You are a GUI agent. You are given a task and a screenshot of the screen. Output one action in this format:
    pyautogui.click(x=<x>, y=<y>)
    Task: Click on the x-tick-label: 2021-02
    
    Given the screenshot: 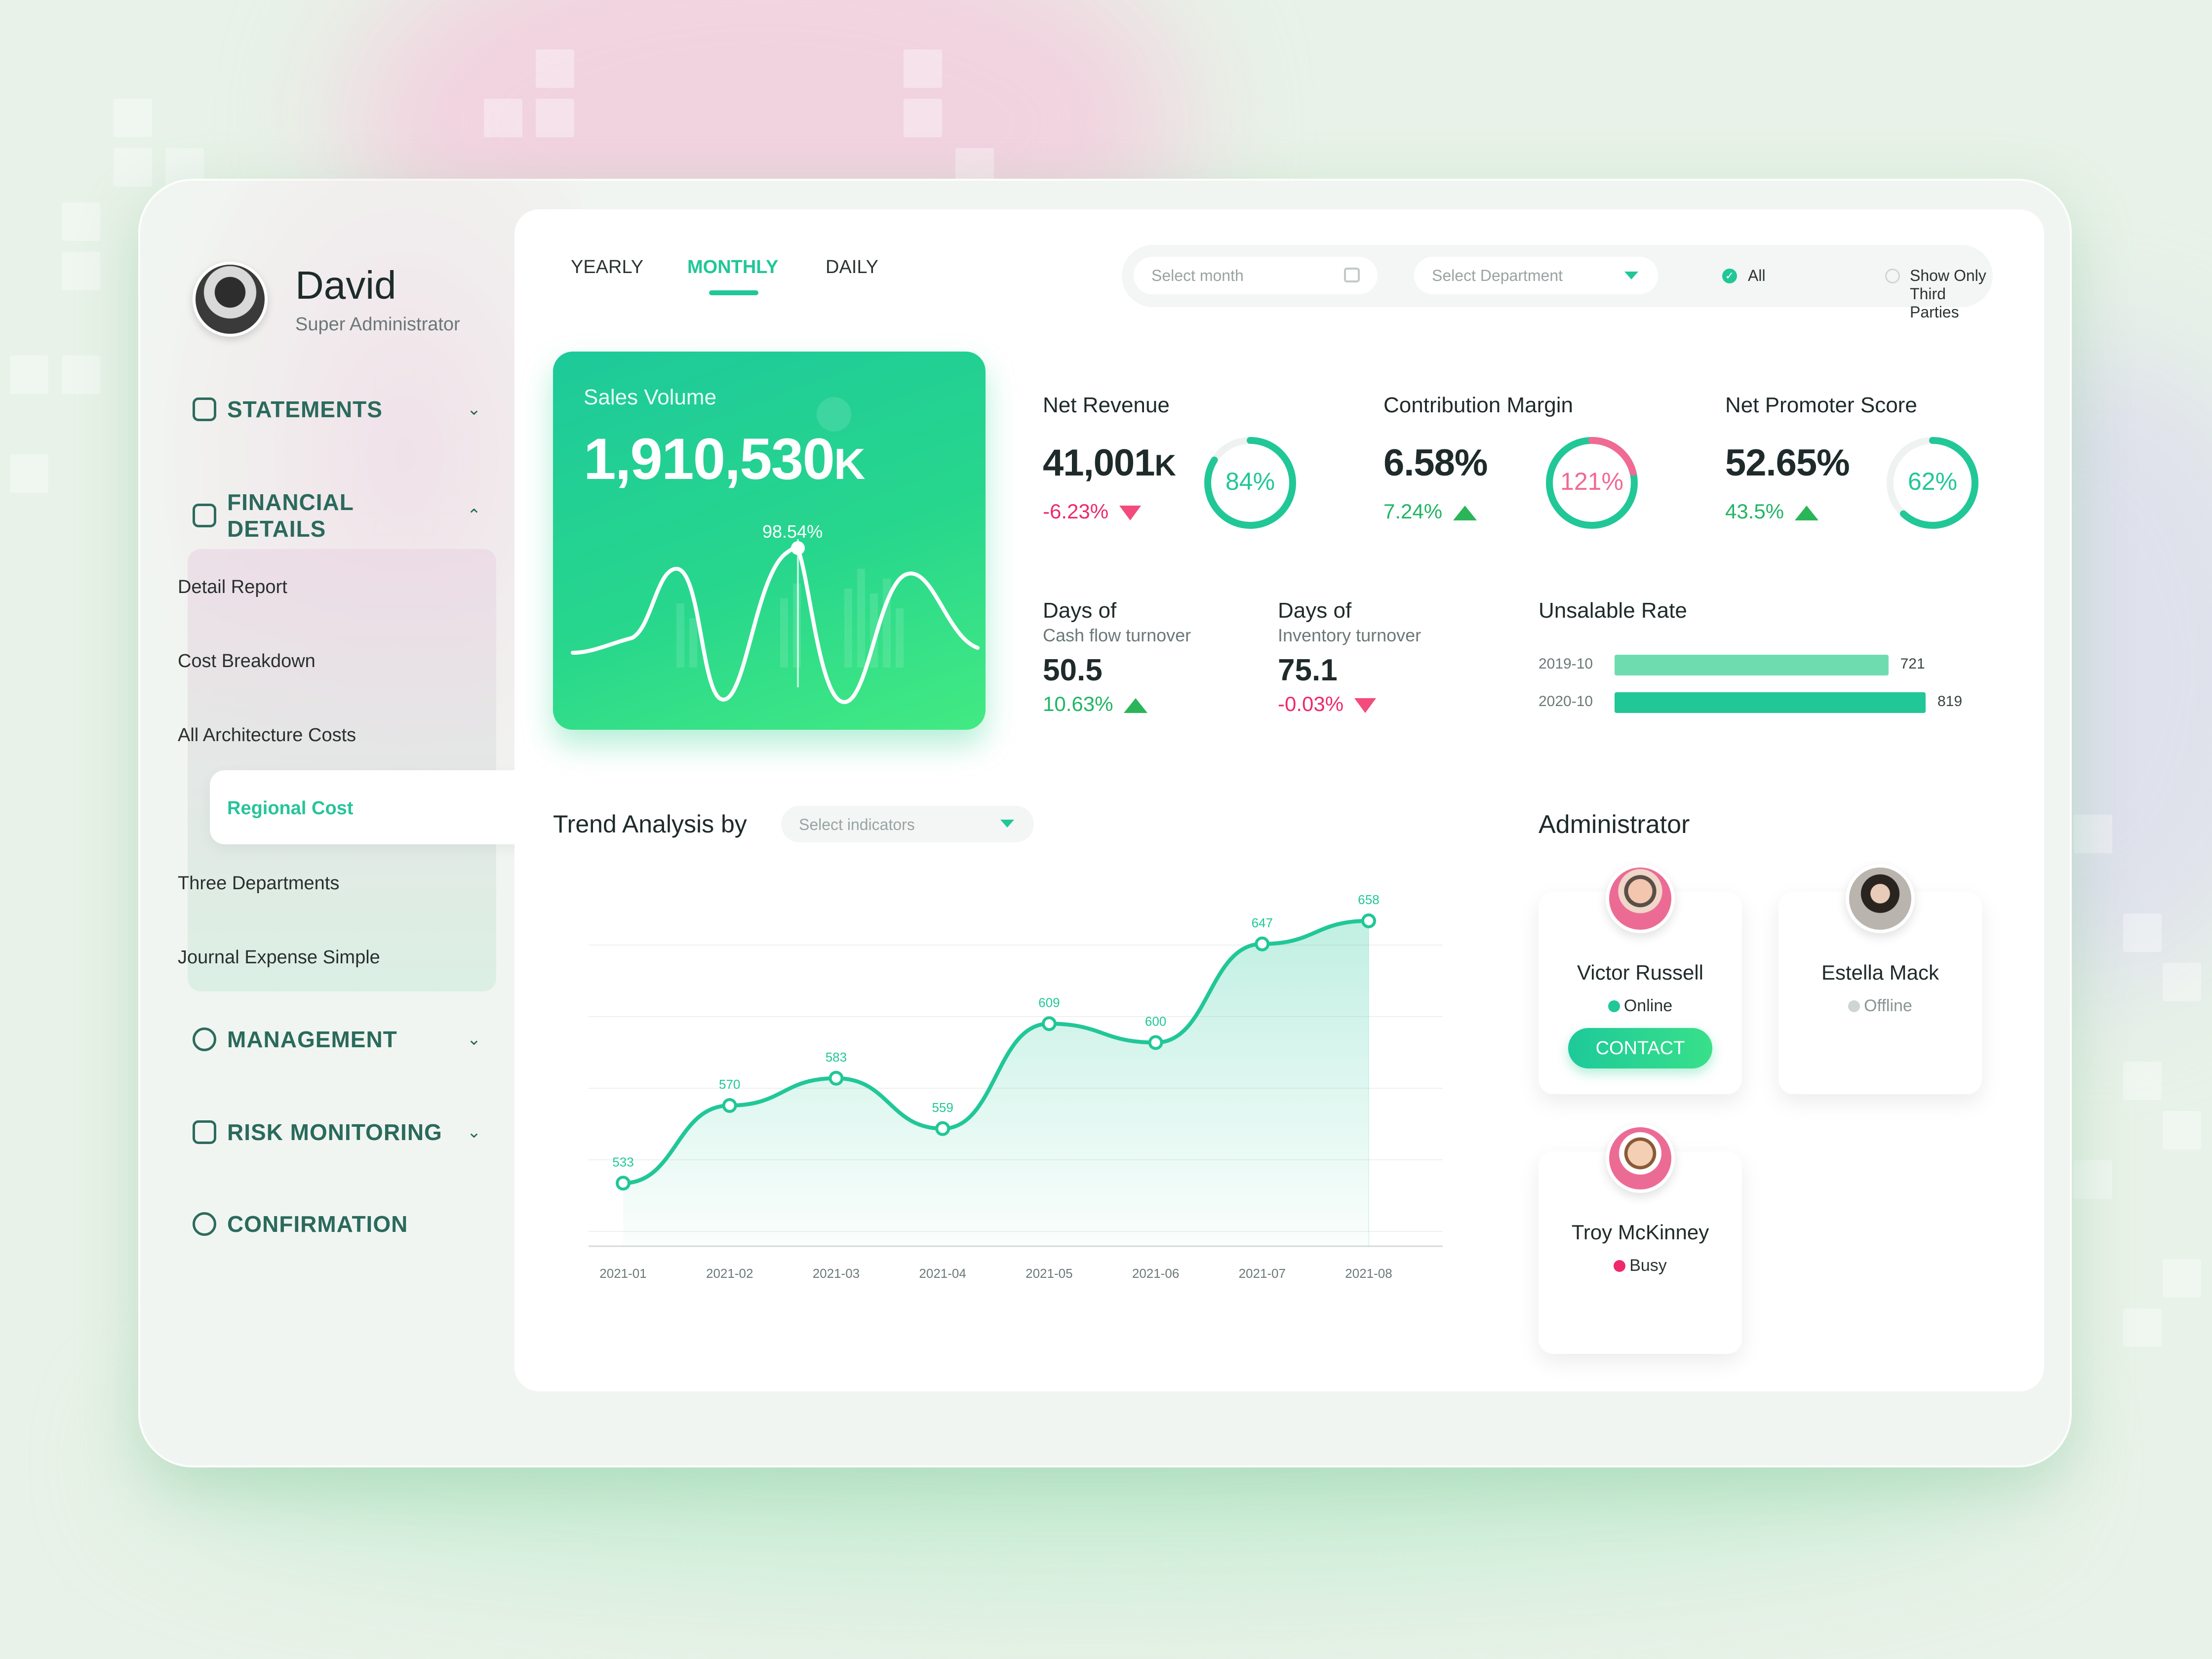 What is the action you would take?
    pyautogui.click(x=730, y=1273)
    